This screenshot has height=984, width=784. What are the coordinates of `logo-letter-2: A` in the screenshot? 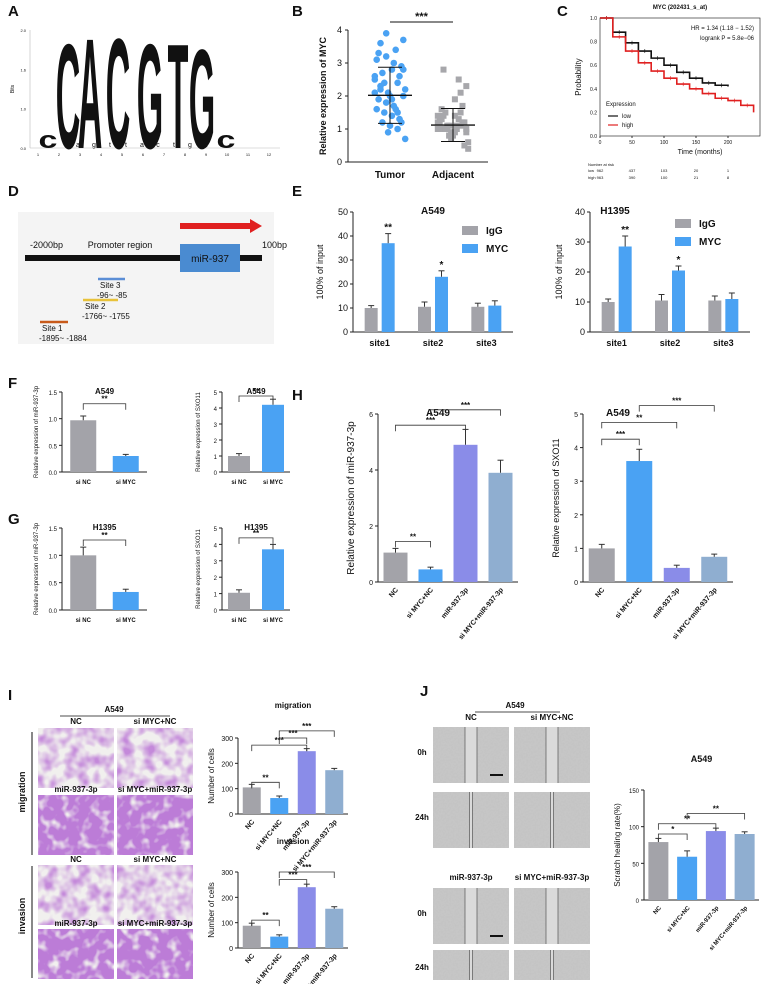 It's located at (90, 95).